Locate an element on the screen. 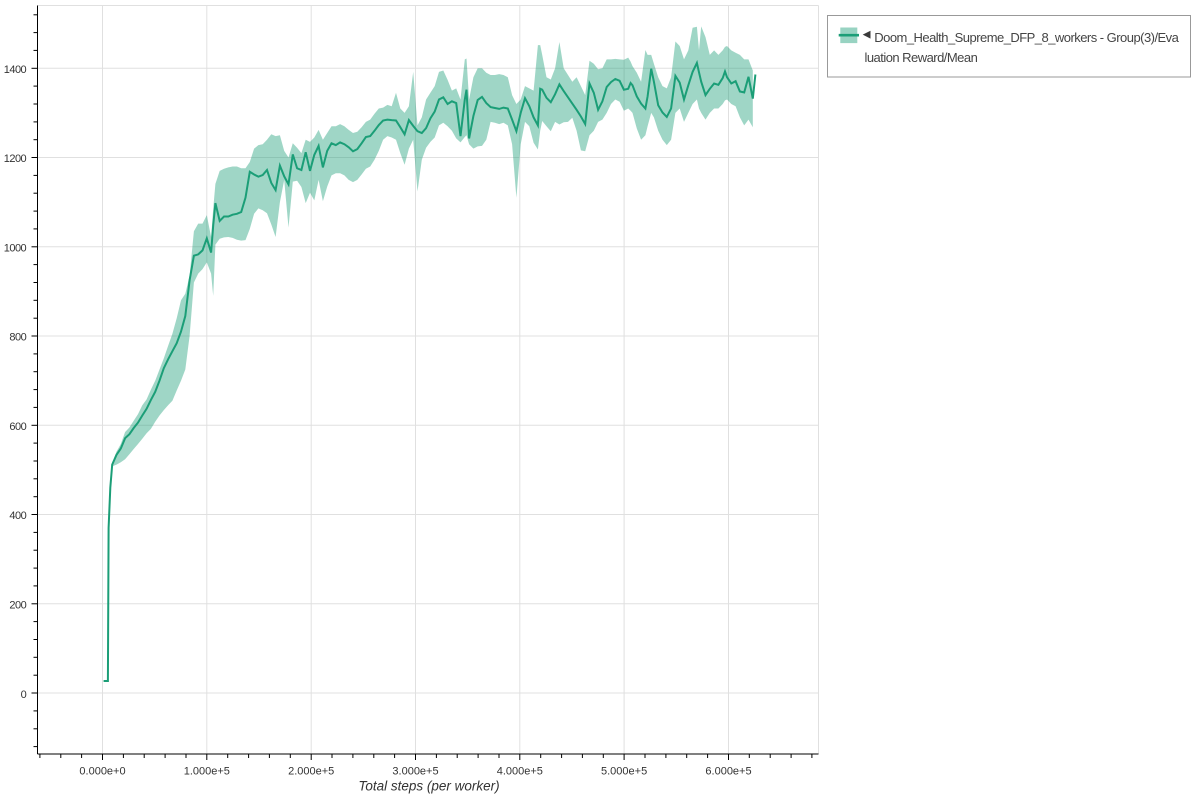 The width and height of the screenshot is (1200, 805). svg-text: Total steps (per worker) is located at coordinates (428, 786).